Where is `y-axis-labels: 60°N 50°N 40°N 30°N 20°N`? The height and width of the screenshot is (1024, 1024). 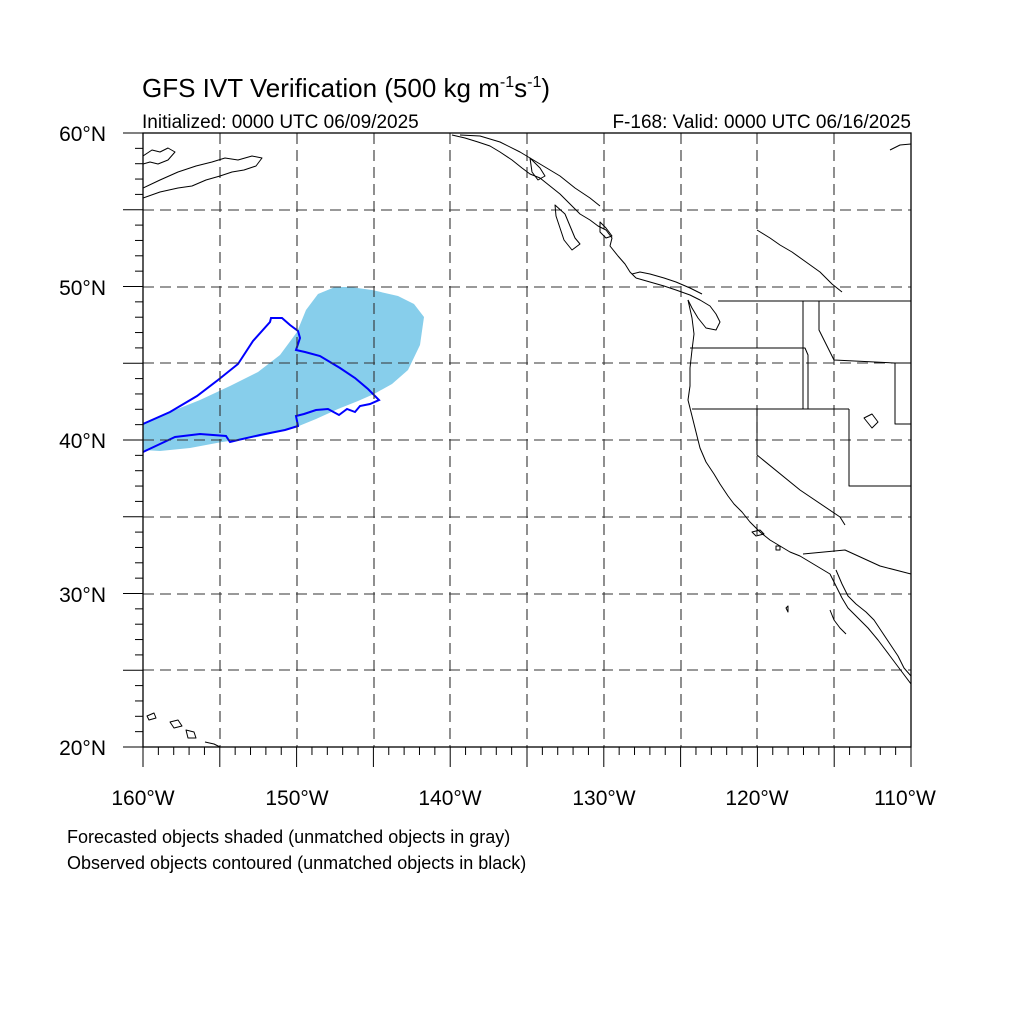
y-axis-labels: 60°N 50°N 40°N 30°N 20°N is located at coordinates (82, 441).